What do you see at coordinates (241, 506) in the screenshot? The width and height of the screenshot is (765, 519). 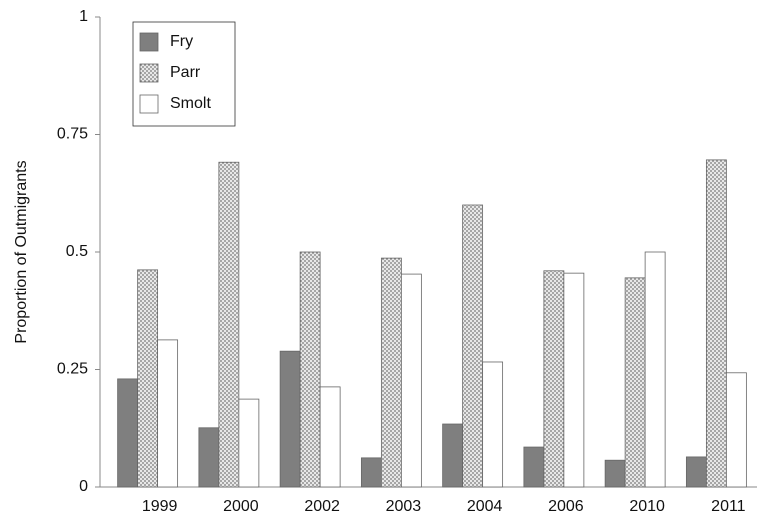 I see `x-tick-label: 2000` at bounding box center [241, 506].